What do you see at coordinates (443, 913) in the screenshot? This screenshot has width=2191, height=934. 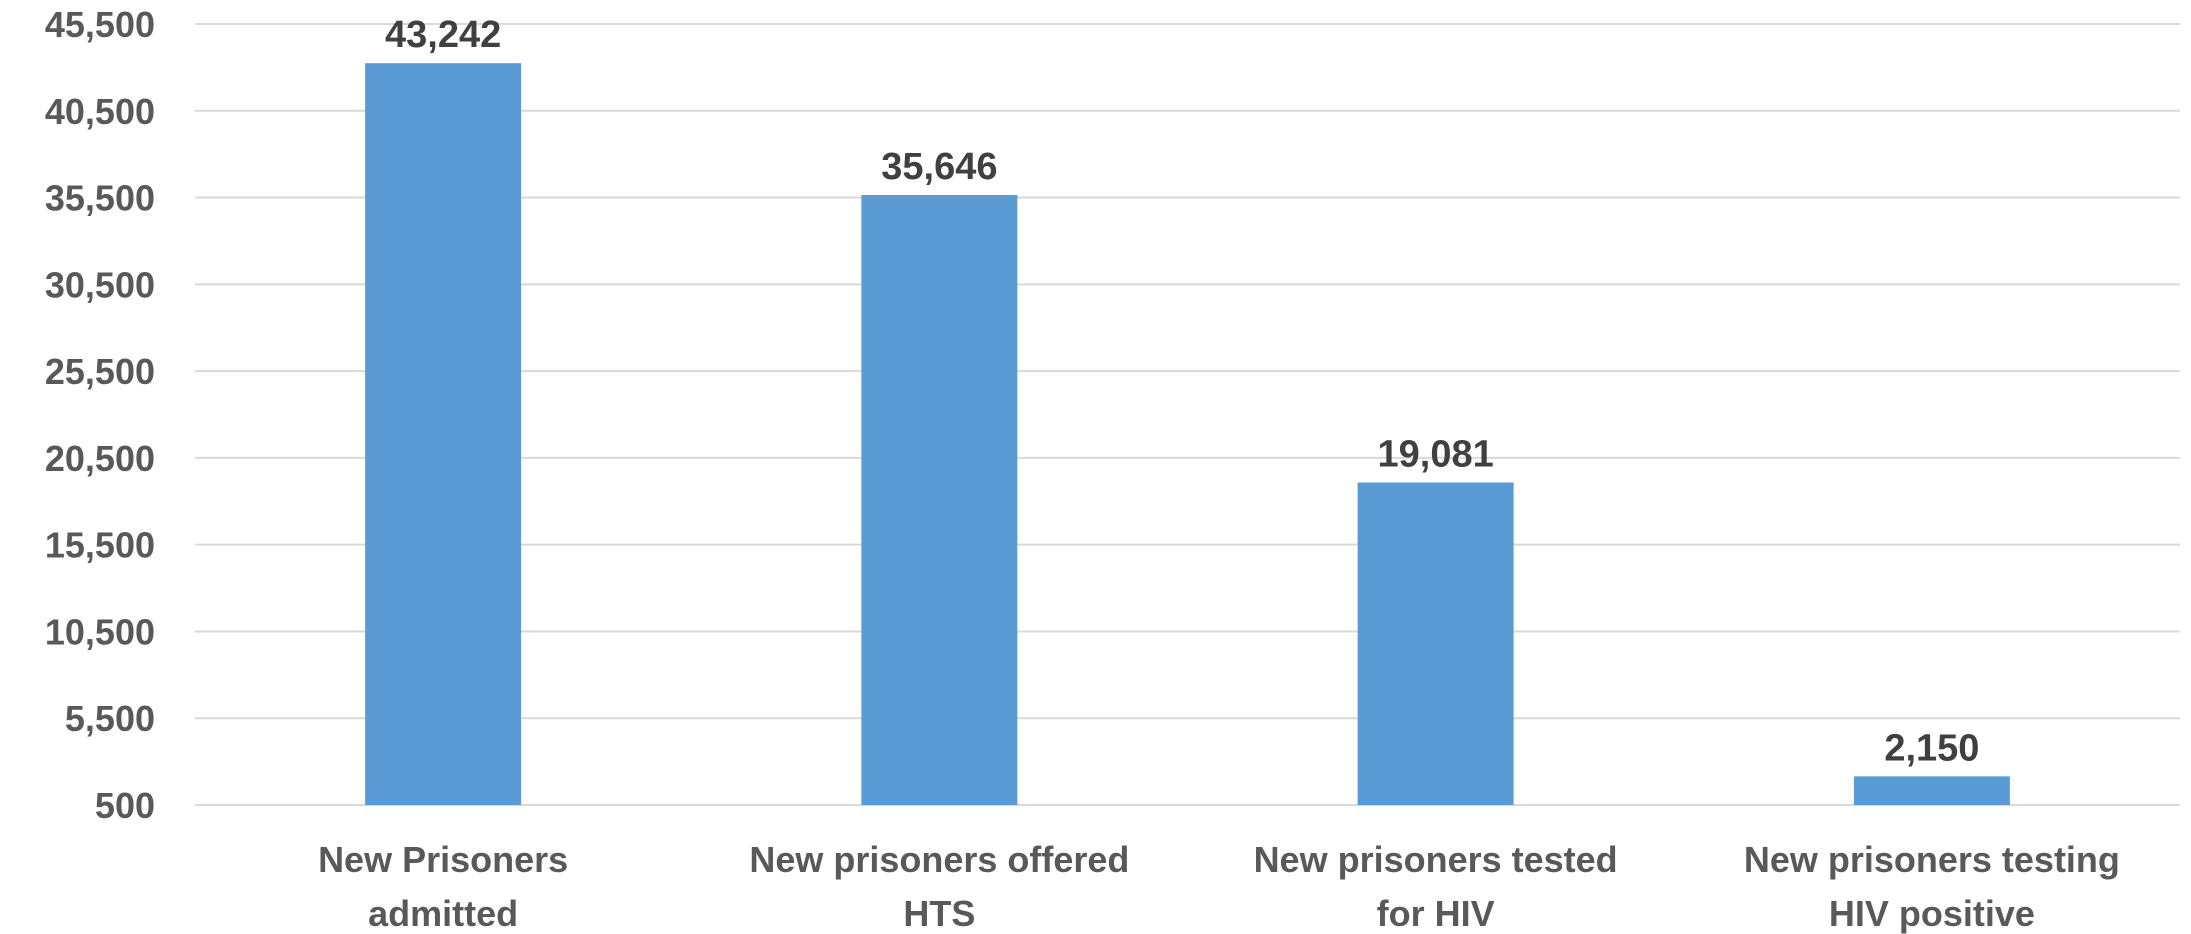 I see `x-tick-label: admitted` at bounding box center [443, 913].